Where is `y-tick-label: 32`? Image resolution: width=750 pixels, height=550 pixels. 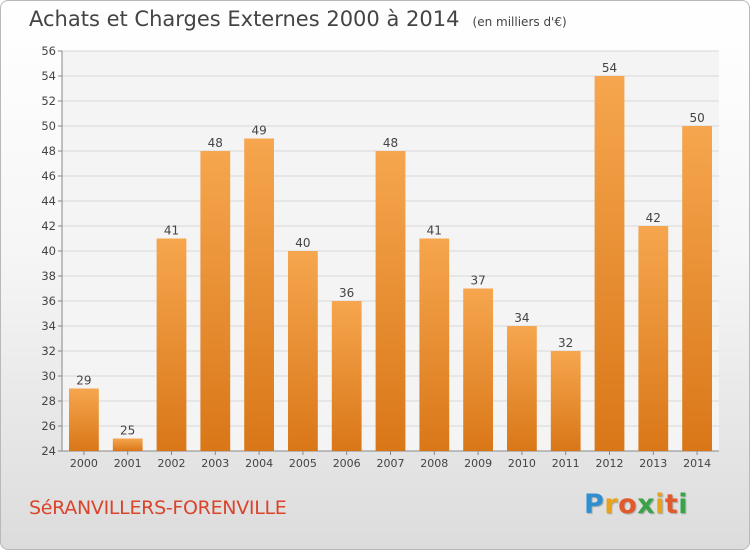 y-tick-label: 32 is located at coordinates (48, 351).